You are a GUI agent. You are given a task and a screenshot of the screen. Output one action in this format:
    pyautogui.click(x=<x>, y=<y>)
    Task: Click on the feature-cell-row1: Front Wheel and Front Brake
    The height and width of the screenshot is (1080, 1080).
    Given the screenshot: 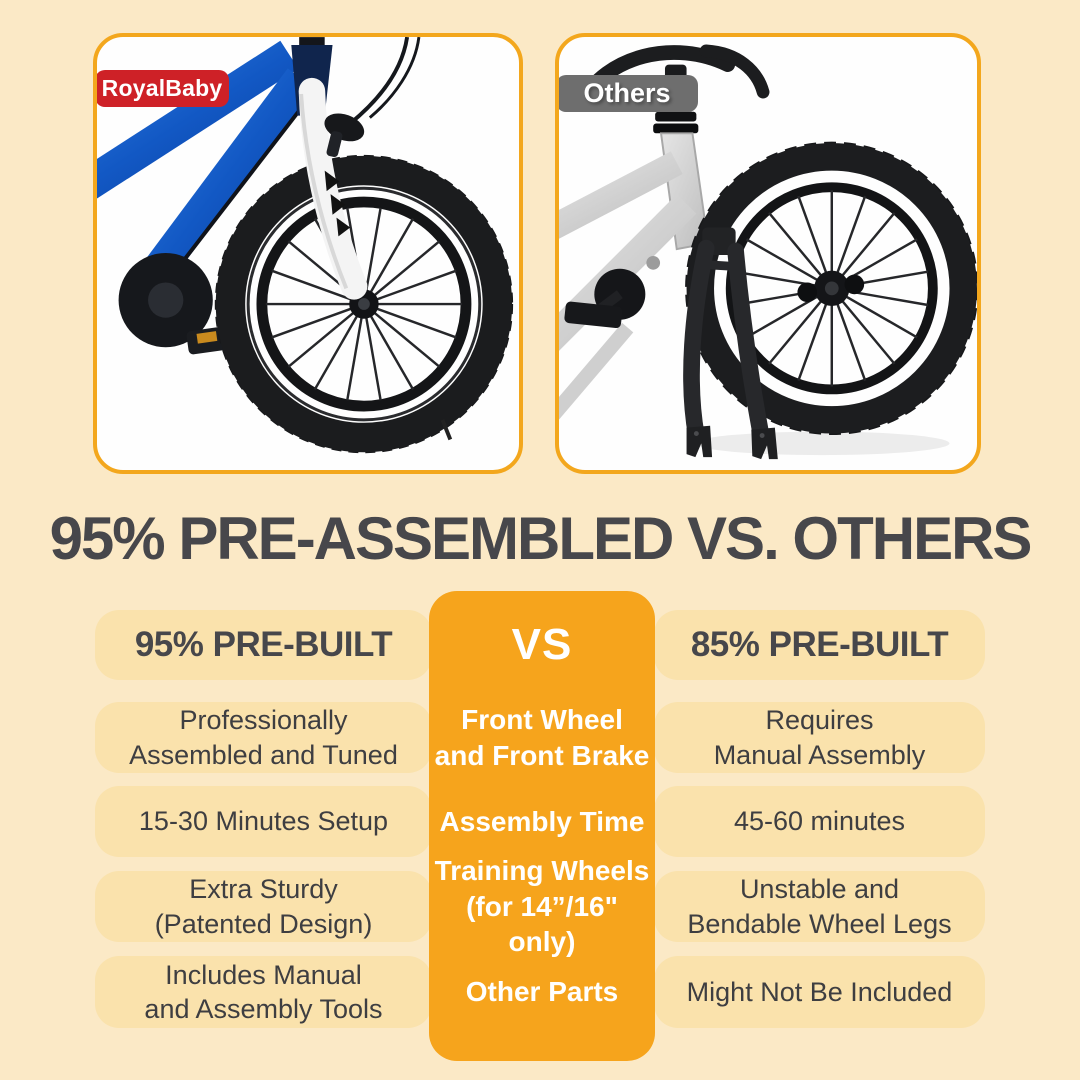 What is the action you would take?
    pyautogui.click(x=542, y=737)
    